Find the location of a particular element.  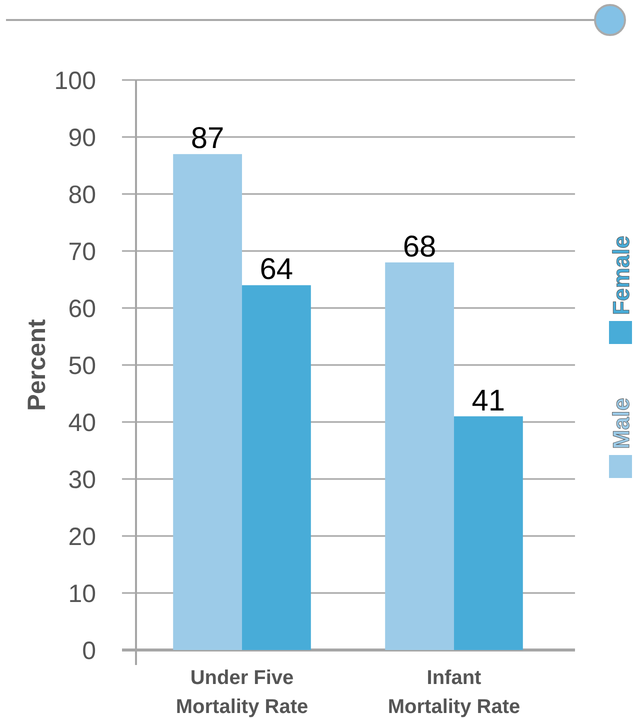

data-label: 68 is located at coordinates (419, 247).